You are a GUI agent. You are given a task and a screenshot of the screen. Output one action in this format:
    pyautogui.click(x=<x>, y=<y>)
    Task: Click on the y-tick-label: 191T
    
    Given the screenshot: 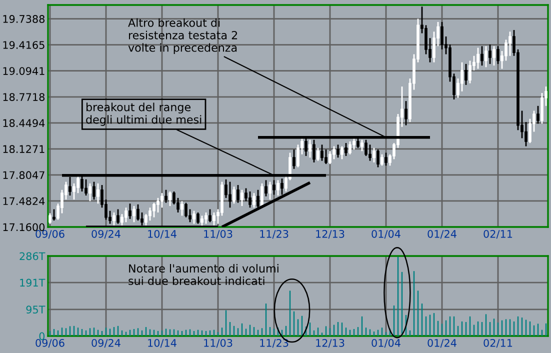 What is the action you would take?
    pyautogui.click(x=33, y=282)
    